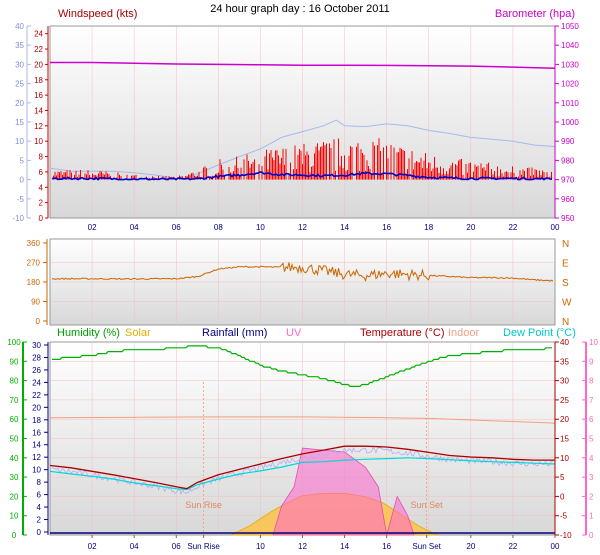 The width and height of the screenshot is (600, 555). I want to click on humidity-tick-label: 90, so click(14, 361).